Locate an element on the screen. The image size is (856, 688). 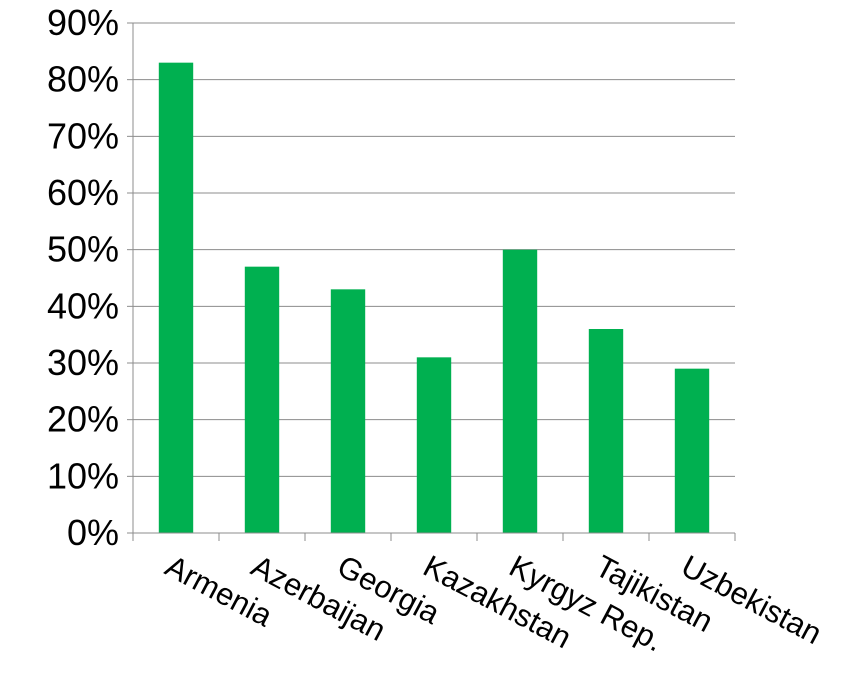
y-tick-label: 80% is located at coordinates (83, 79).